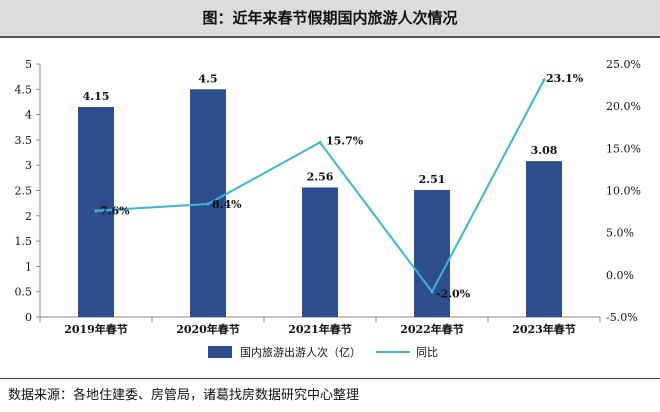 The height and width of the screenshot is (412, 660). What do you see at coordinates (300, 352) in the screenshot?
I see `legend-bar-label: 国内旅游出游人次（亿）` at bounding box center [300, 352].